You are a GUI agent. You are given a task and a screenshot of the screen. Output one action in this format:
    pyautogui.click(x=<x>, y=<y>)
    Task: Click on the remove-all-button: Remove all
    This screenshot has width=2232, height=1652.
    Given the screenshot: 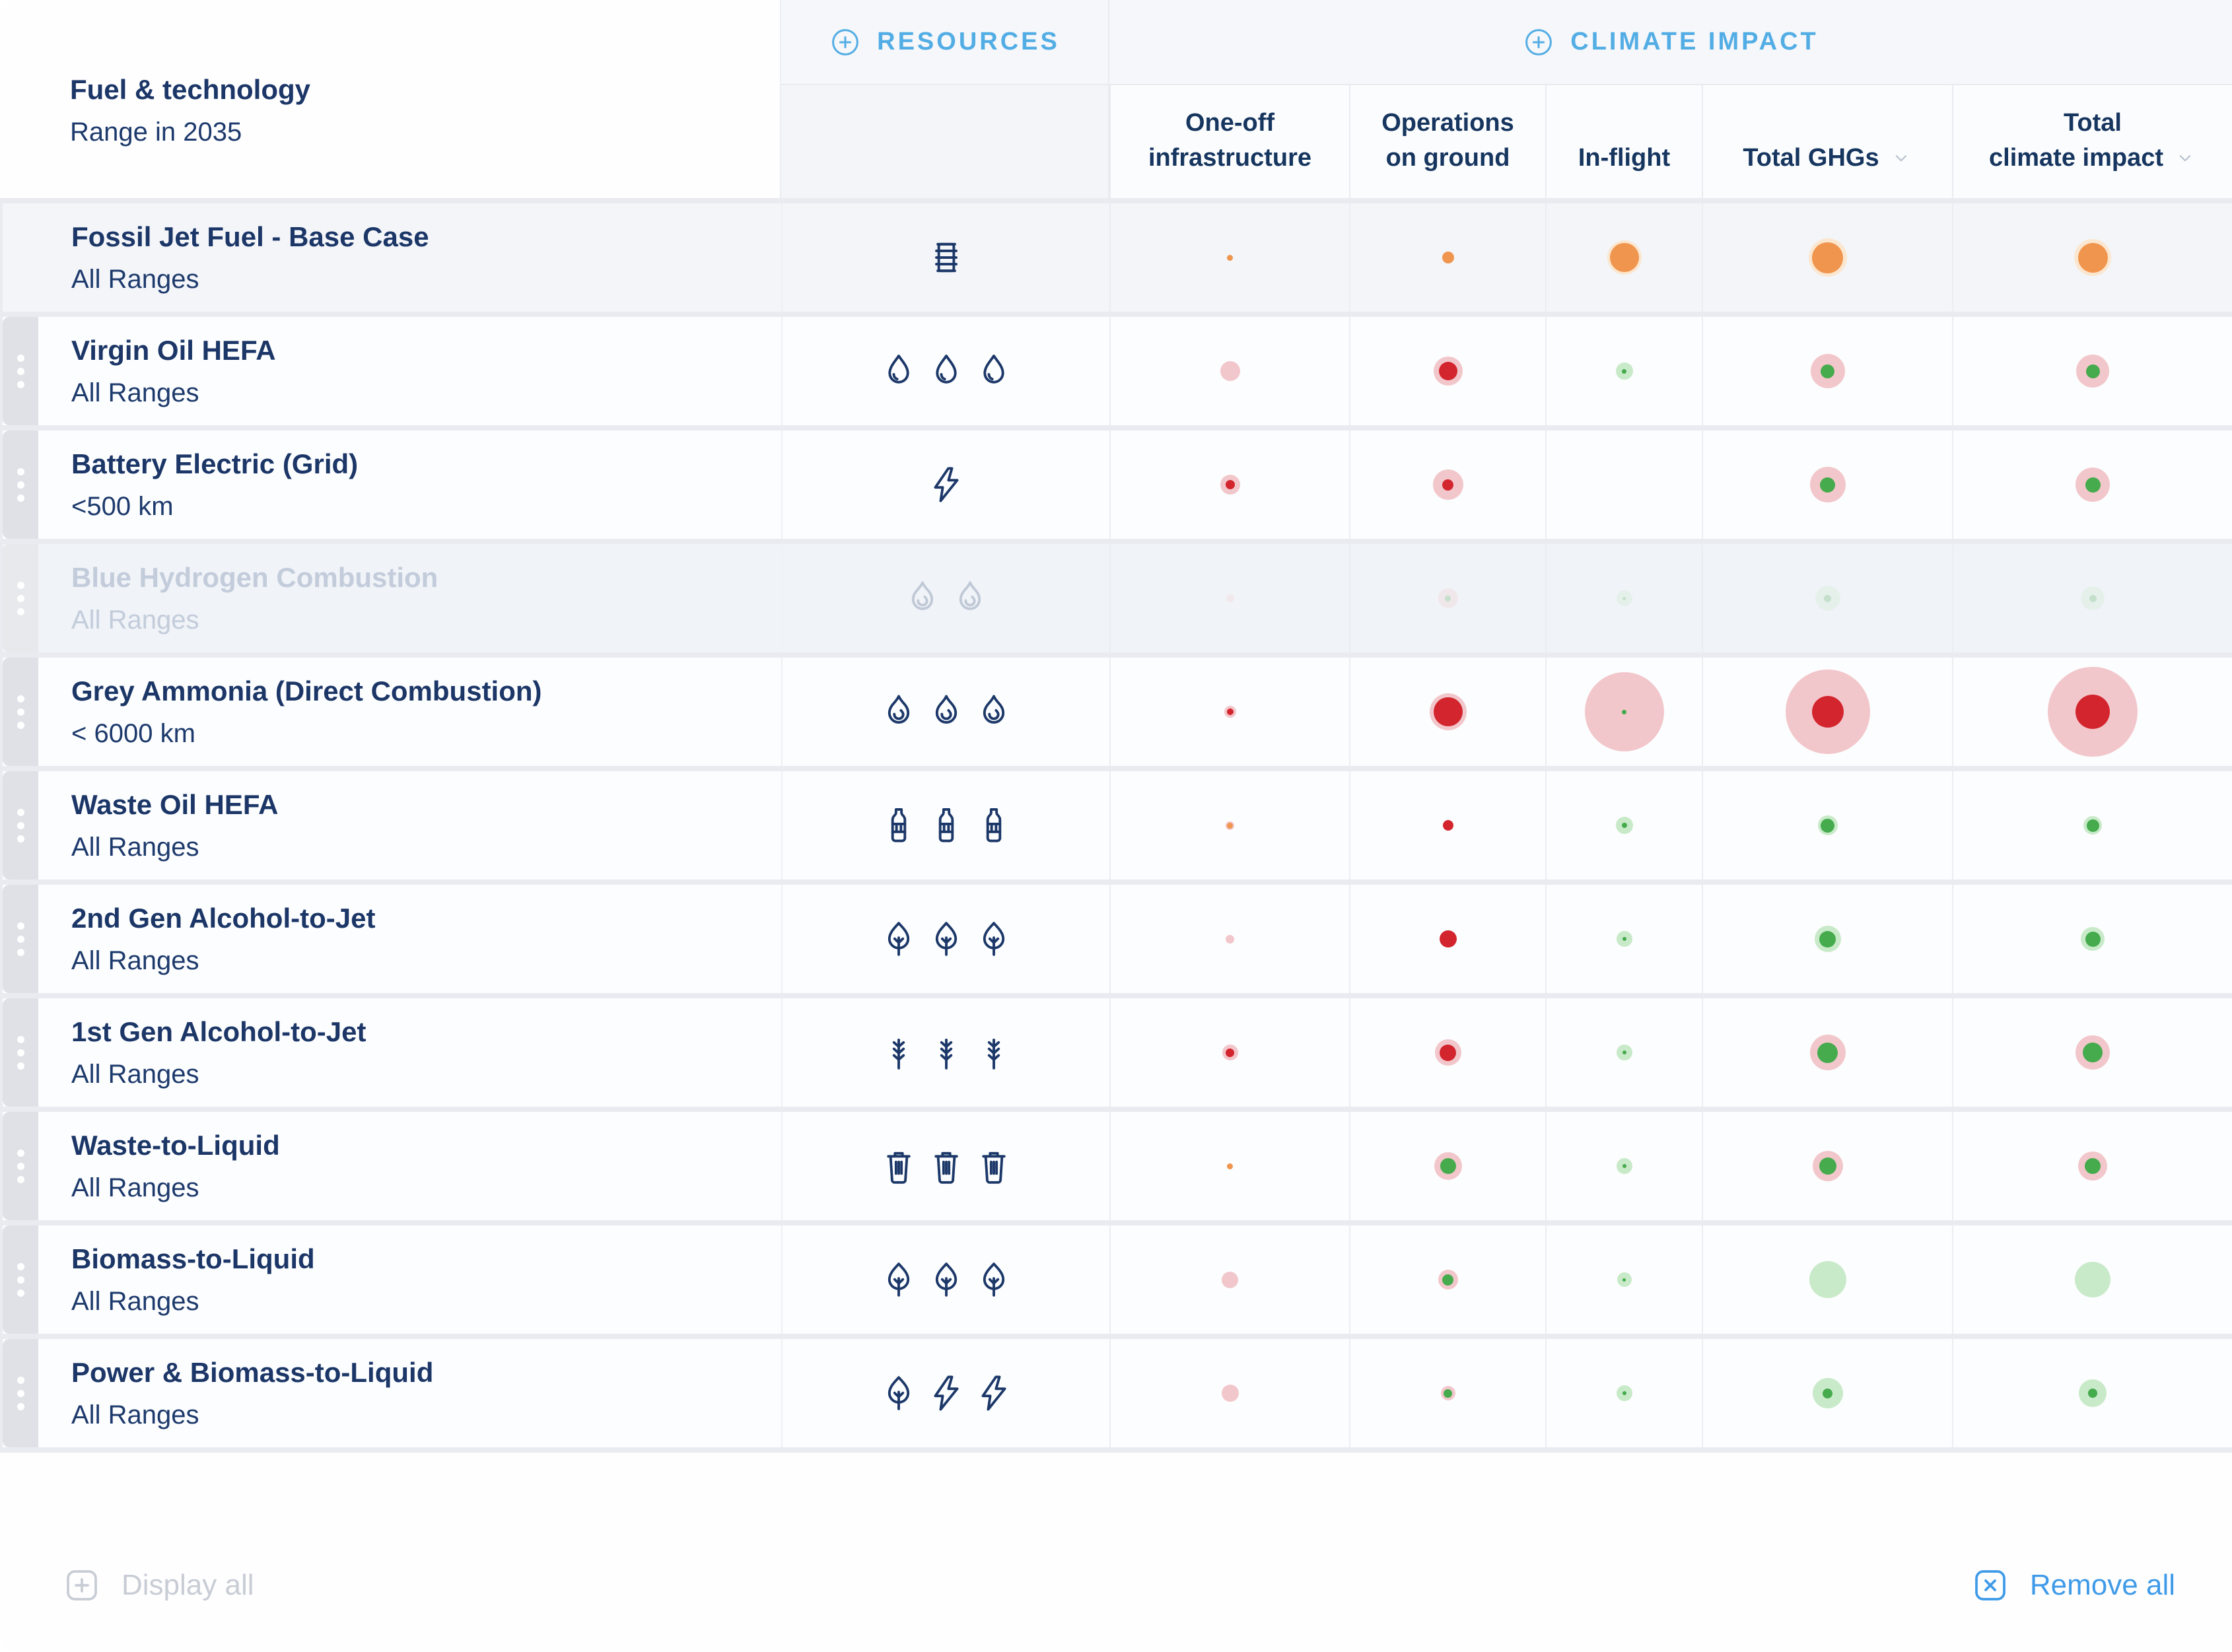 What is the action you would take?
    pyautogui.click(x=2073, y=1585)
    